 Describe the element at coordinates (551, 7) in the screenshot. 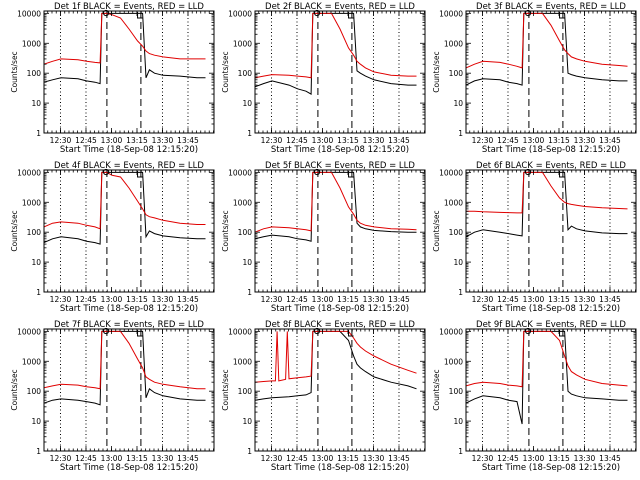

I see `panel-title: Det 3f BLACK = Events, RED = LLD` at that location.